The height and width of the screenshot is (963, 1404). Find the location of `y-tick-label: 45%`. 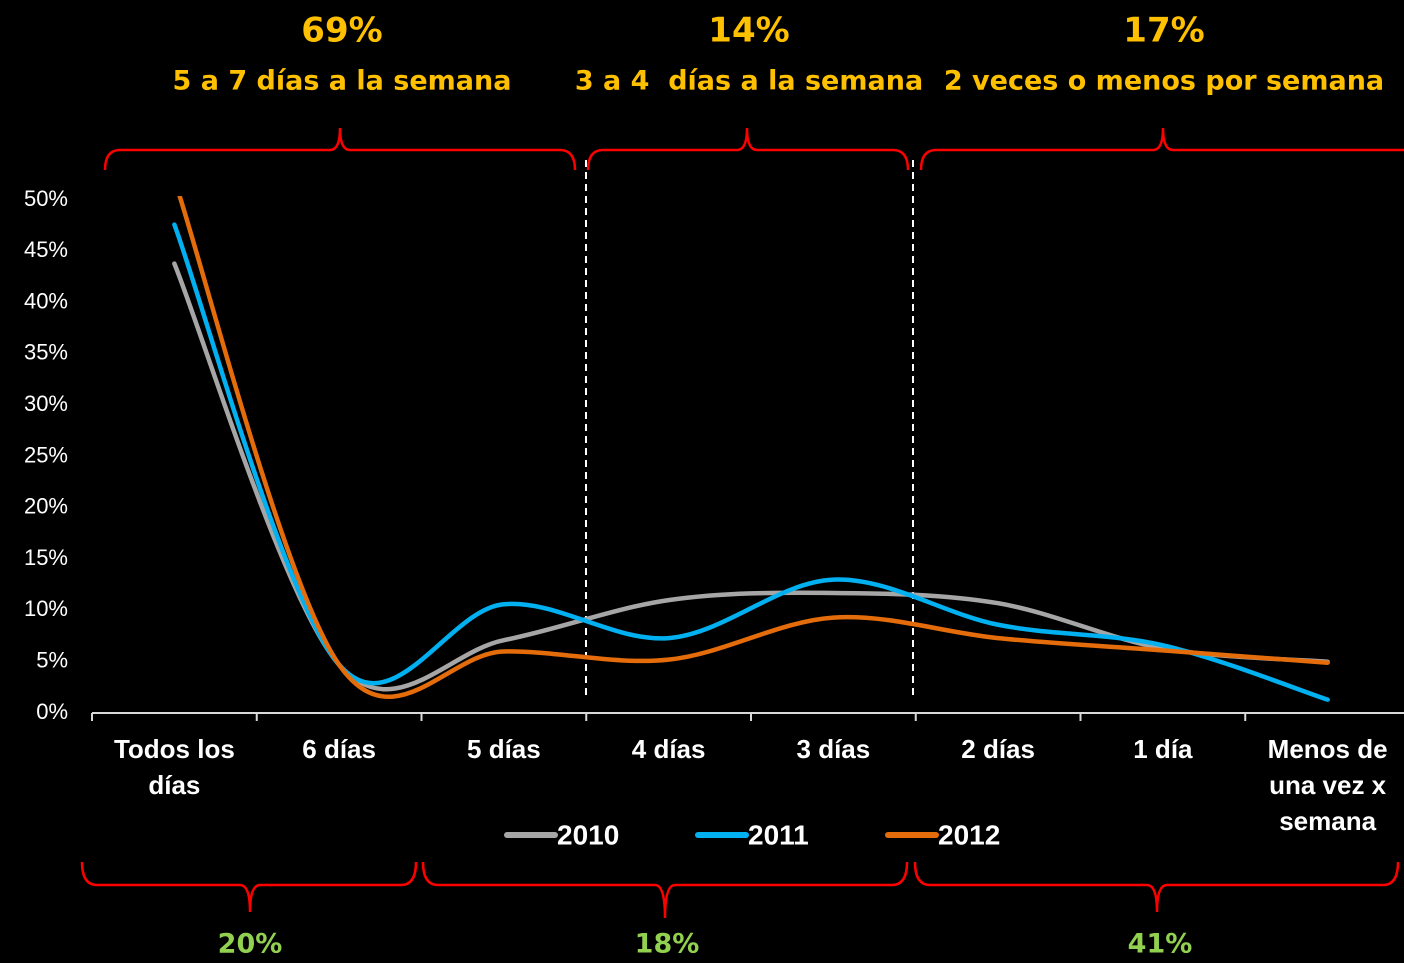

y-tick-label: 45% is located at coordinates (46, 249).